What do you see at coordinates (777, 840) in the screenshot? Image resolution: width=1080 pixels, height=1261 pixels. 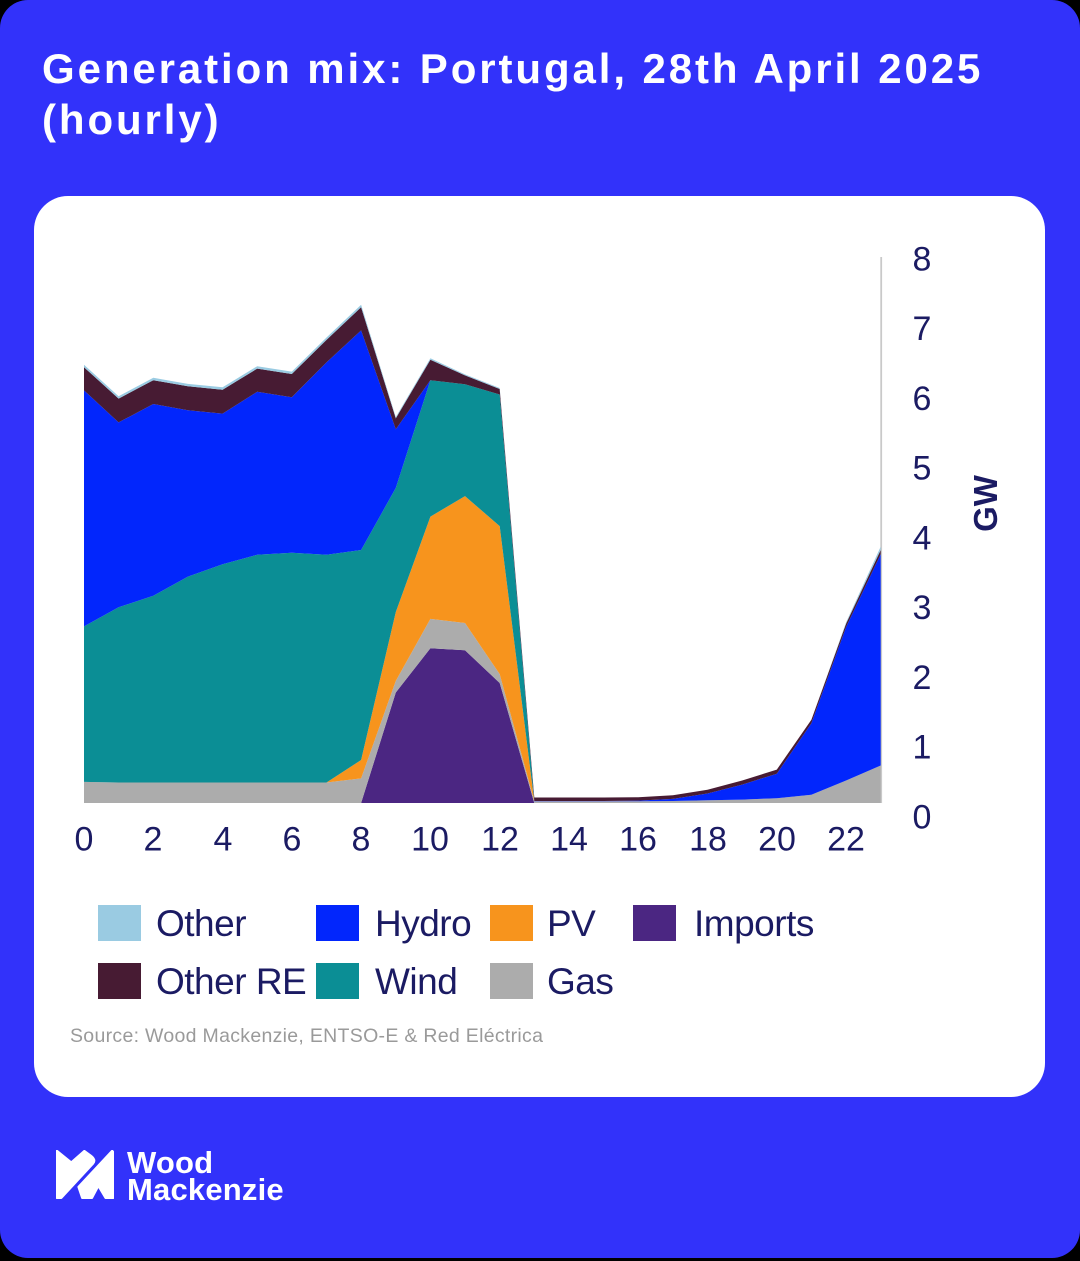 I see `svg-text: 20` at bounding box center [777, 840].